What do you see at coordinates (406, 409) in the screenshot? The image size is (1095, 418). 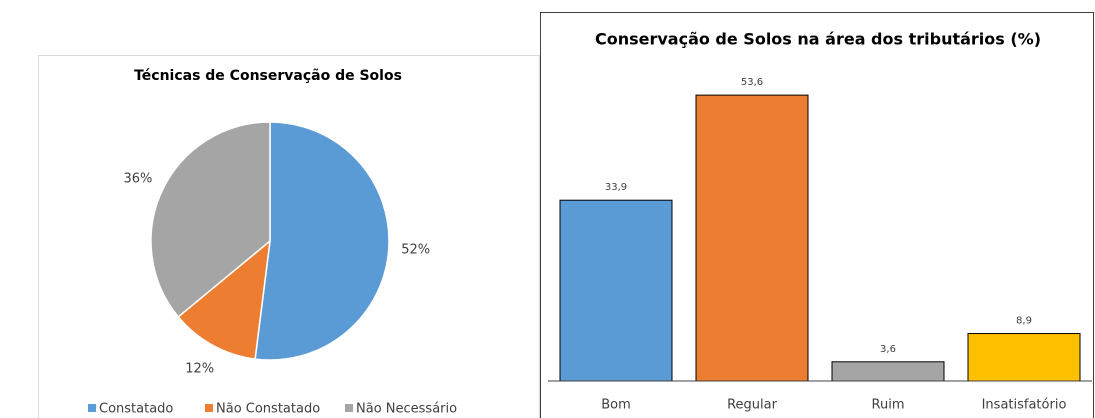 I see `legend-label: Não Necessário` at bounding box center [406, 409].